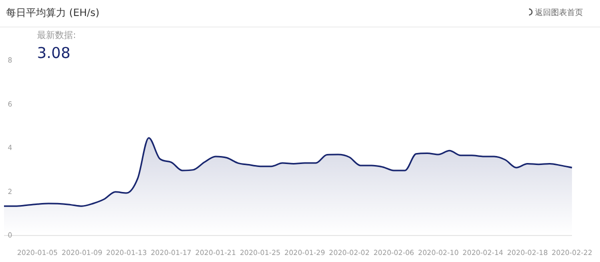 This screenshot has height=262, width=600. Describe the element at coordinates (555, 12) in the screenshot. I see `button-back: 返回图表首页` at that location.